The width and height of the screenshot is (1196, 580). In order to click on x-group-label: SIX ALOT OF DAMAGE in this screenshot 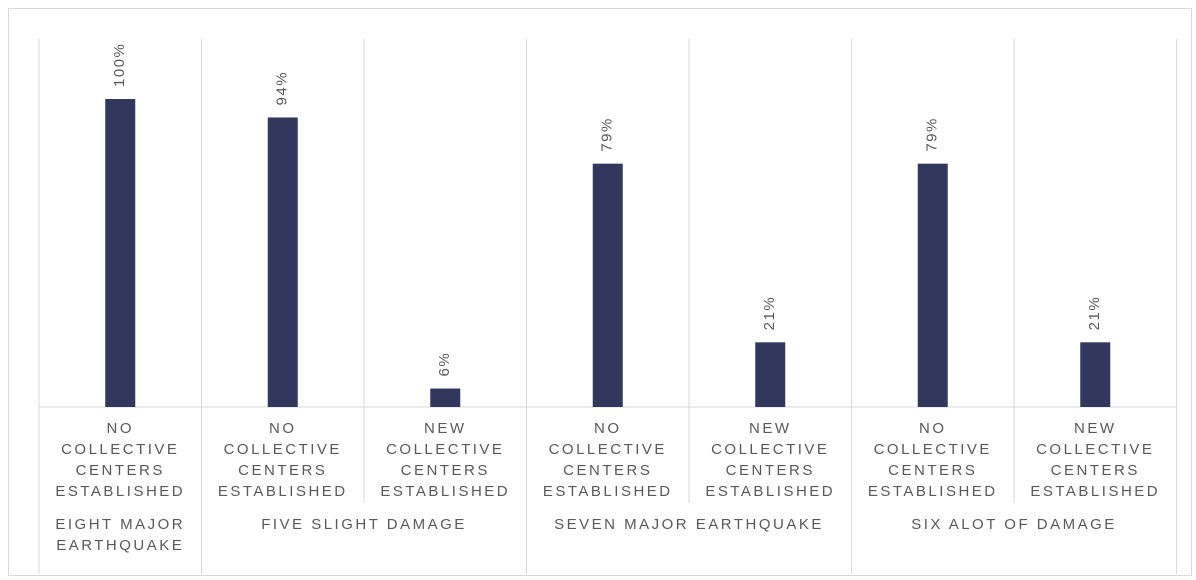, I will do `click(1014, 524)`.